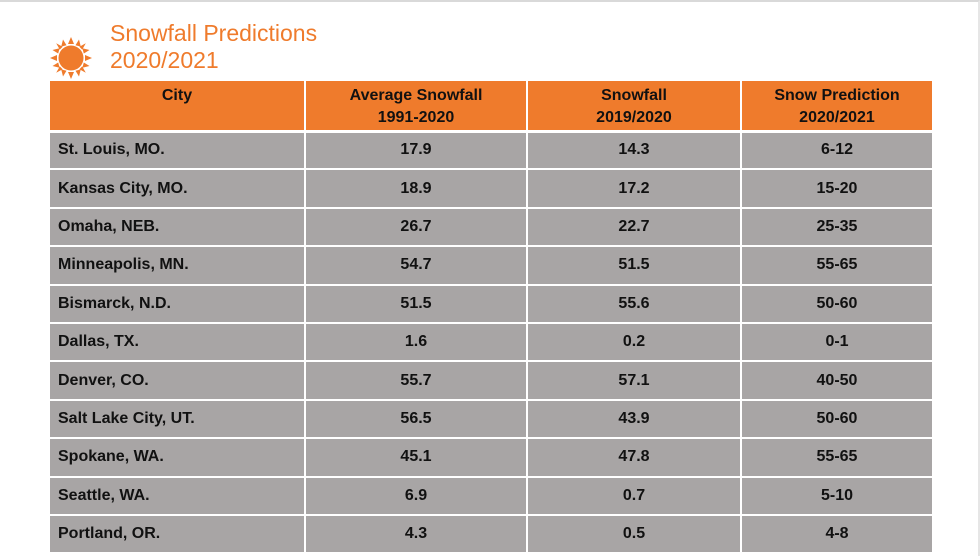 The height and width of the screenshot is (556, 980). I want to click on table-row: Salt Lake City, UT. 56.5 43.9 50-60, so click(491, 419).